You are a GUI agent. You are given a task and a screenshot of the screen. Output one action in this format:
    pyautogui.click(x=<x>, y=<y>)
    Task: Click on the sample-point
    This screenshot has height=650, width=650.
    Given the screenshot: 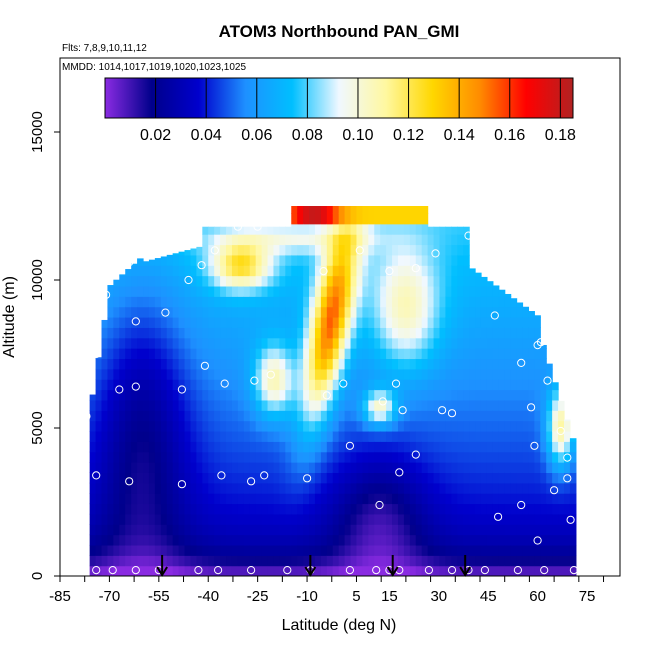 What is the action you would take?
    pyautogui.click(x=442, y=410)
    